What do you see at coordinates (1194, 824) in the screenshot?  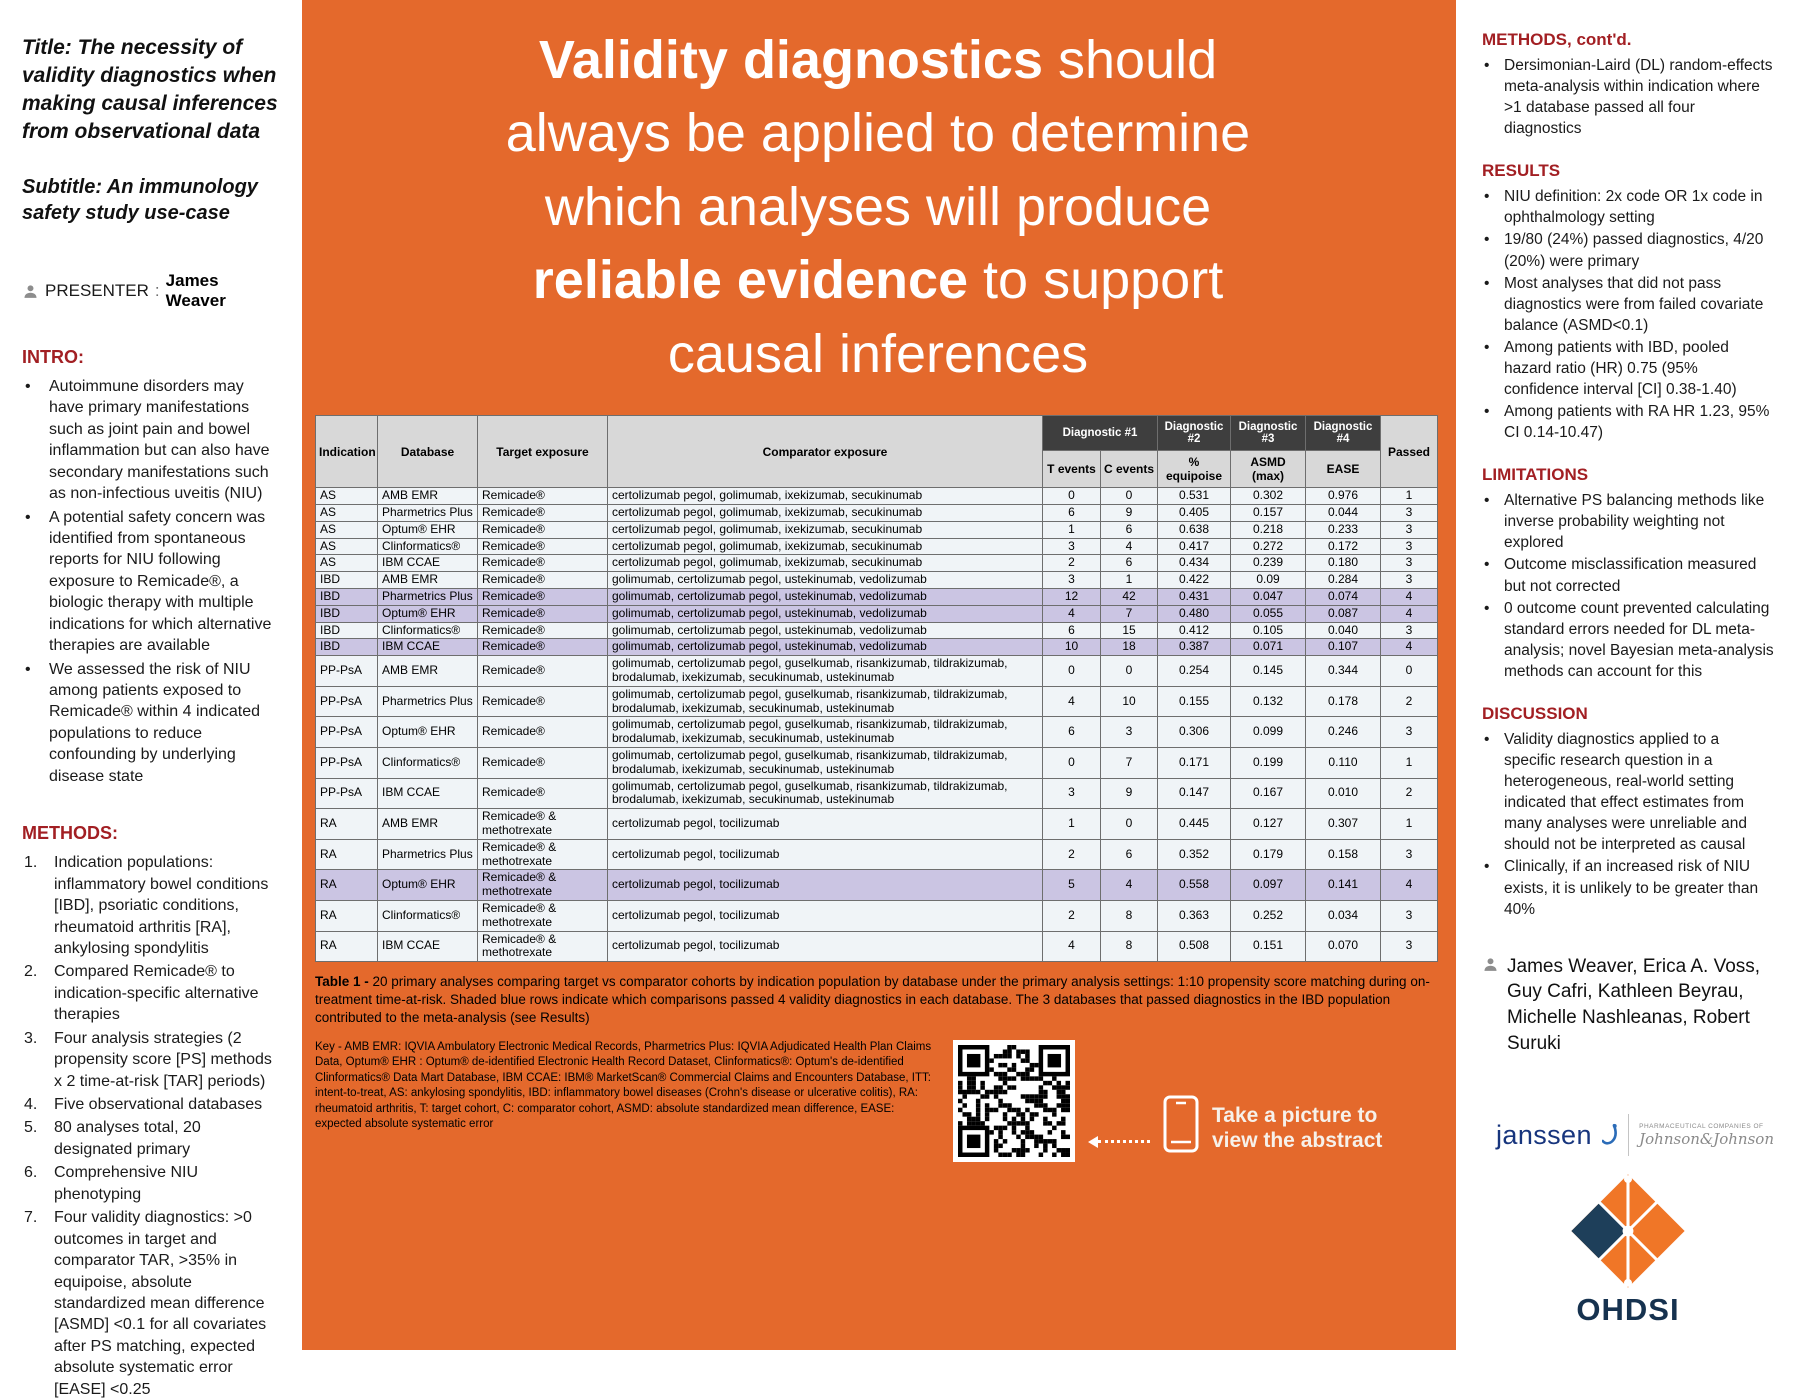 I see `table-cell-equipoise: 0.445` at bounding box center [1194, 824].